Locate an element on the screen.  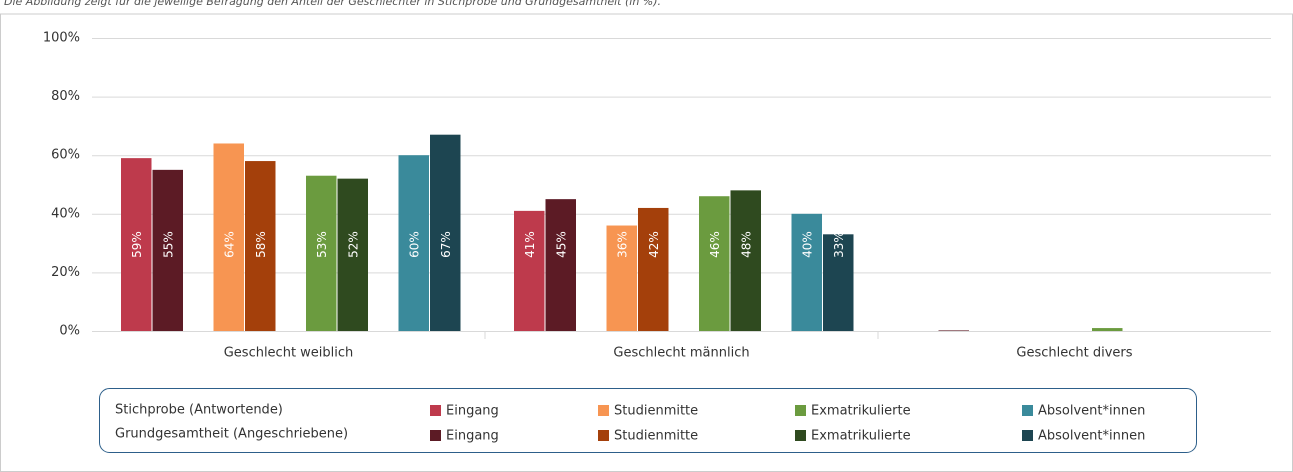
y-tick-label: 40% is located at coordinates (65, 213).